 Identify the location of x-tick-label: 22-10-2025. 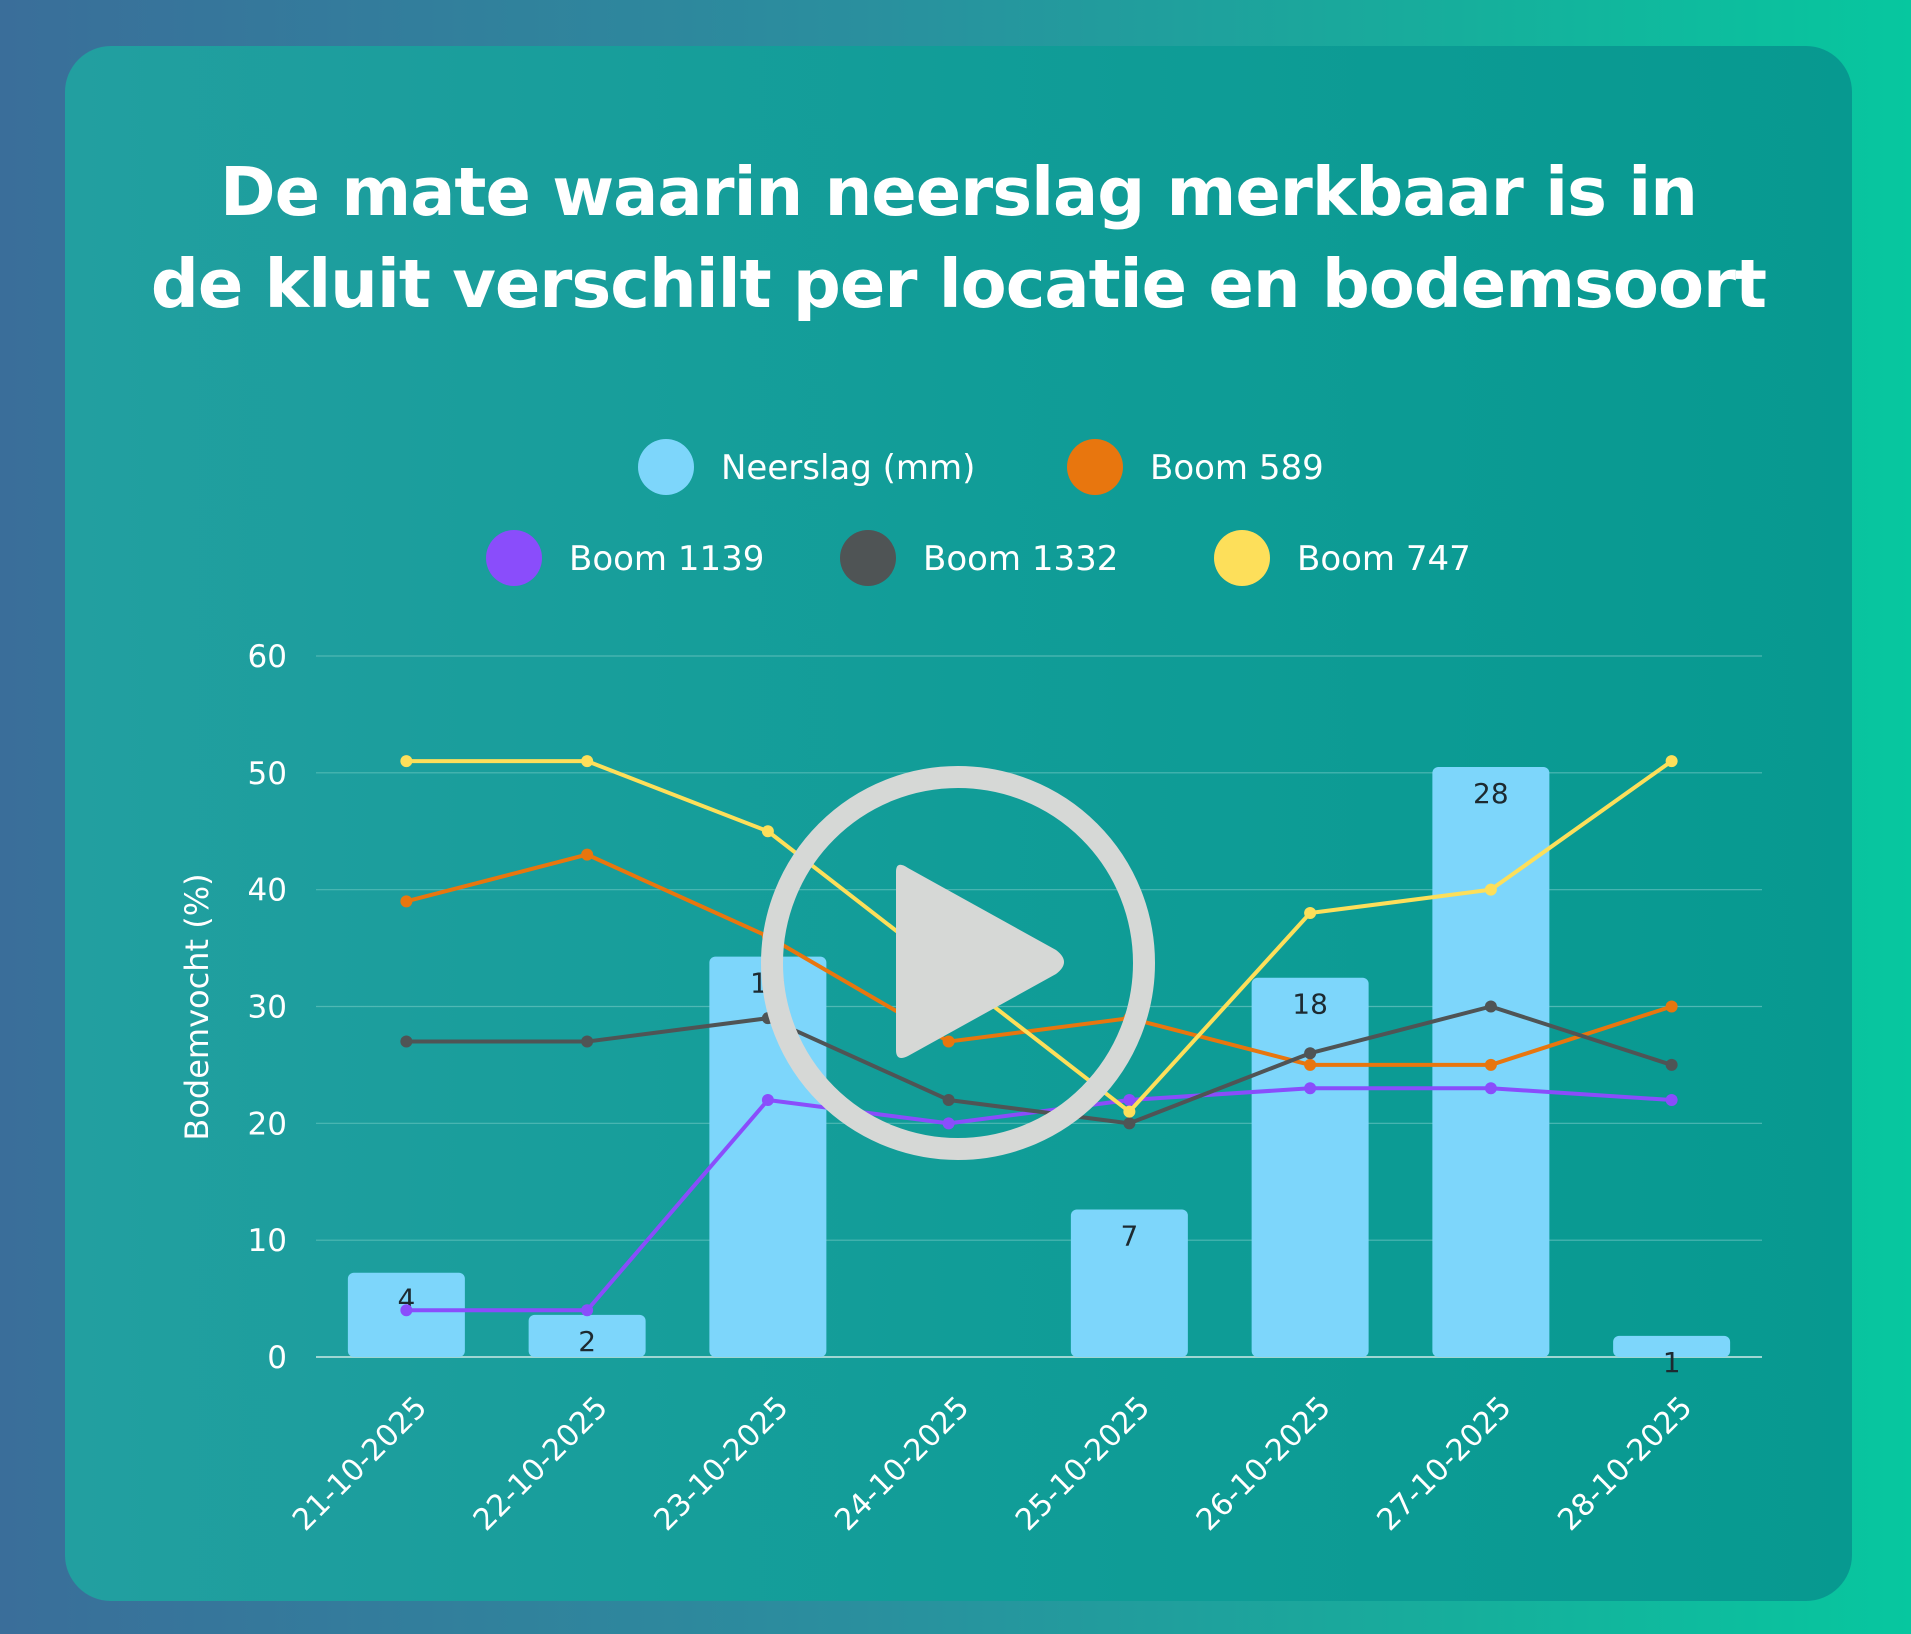
(541, 1464).